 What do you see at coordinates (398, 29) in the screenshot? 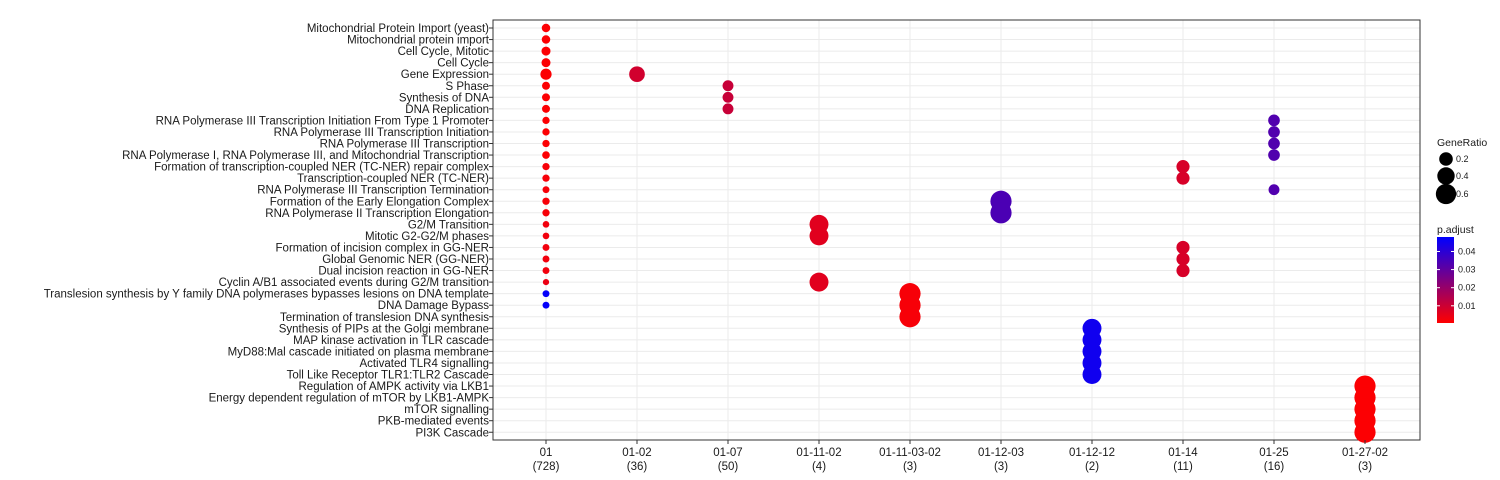
I see `y-tick-label: Mitochondrial Protein Import (yeast)` at bounding box center [398, 29].